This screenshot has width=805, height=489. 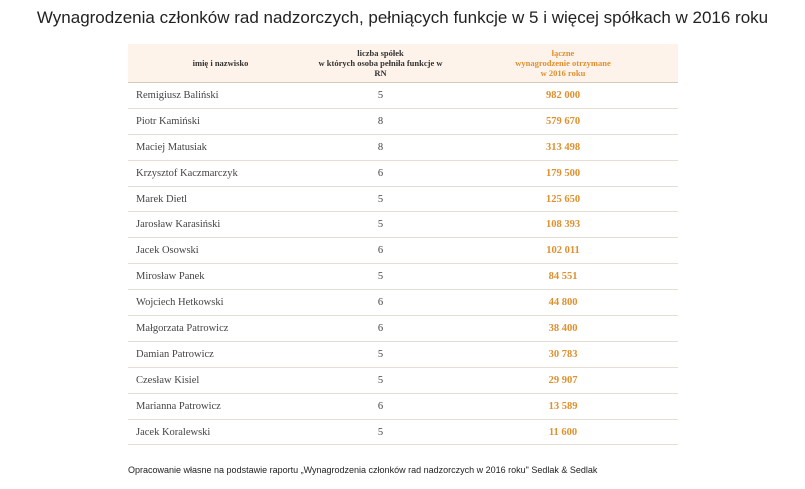 I want to click on table-row: Marianna Patrowicz 6 13 589, so click(x=403, y=407).